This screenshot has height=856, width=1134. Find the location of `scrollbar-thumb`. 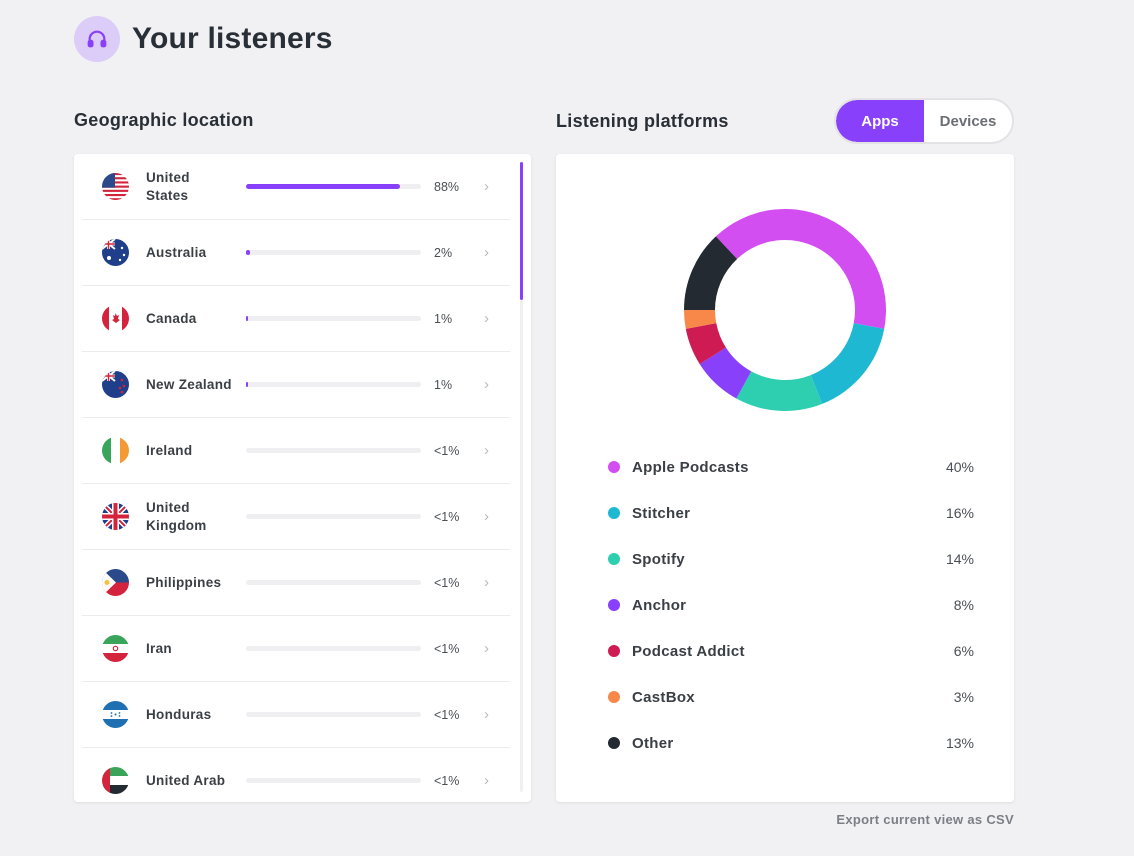

scrollbar-thumb is located at coordinates (521, 231).